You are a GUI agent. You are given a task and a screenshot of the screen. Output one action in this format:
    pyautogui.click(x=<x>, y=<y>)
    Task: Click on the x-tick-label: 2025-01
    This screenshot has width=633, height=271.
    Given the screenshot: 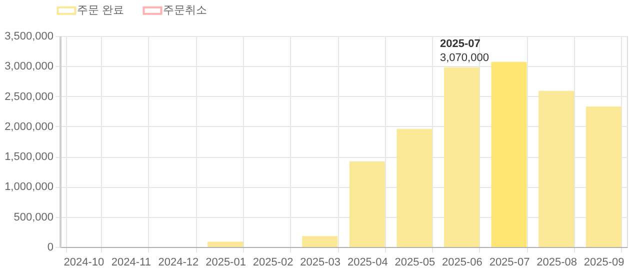 What is the action you would take?
    pyautogui.click(x=226, y=262)
    